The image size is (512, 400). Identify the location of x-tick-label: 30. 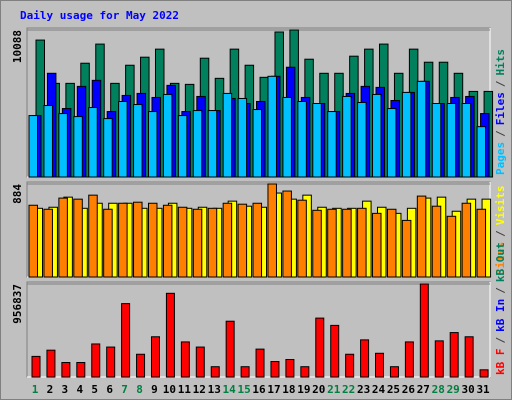
(468, 389).